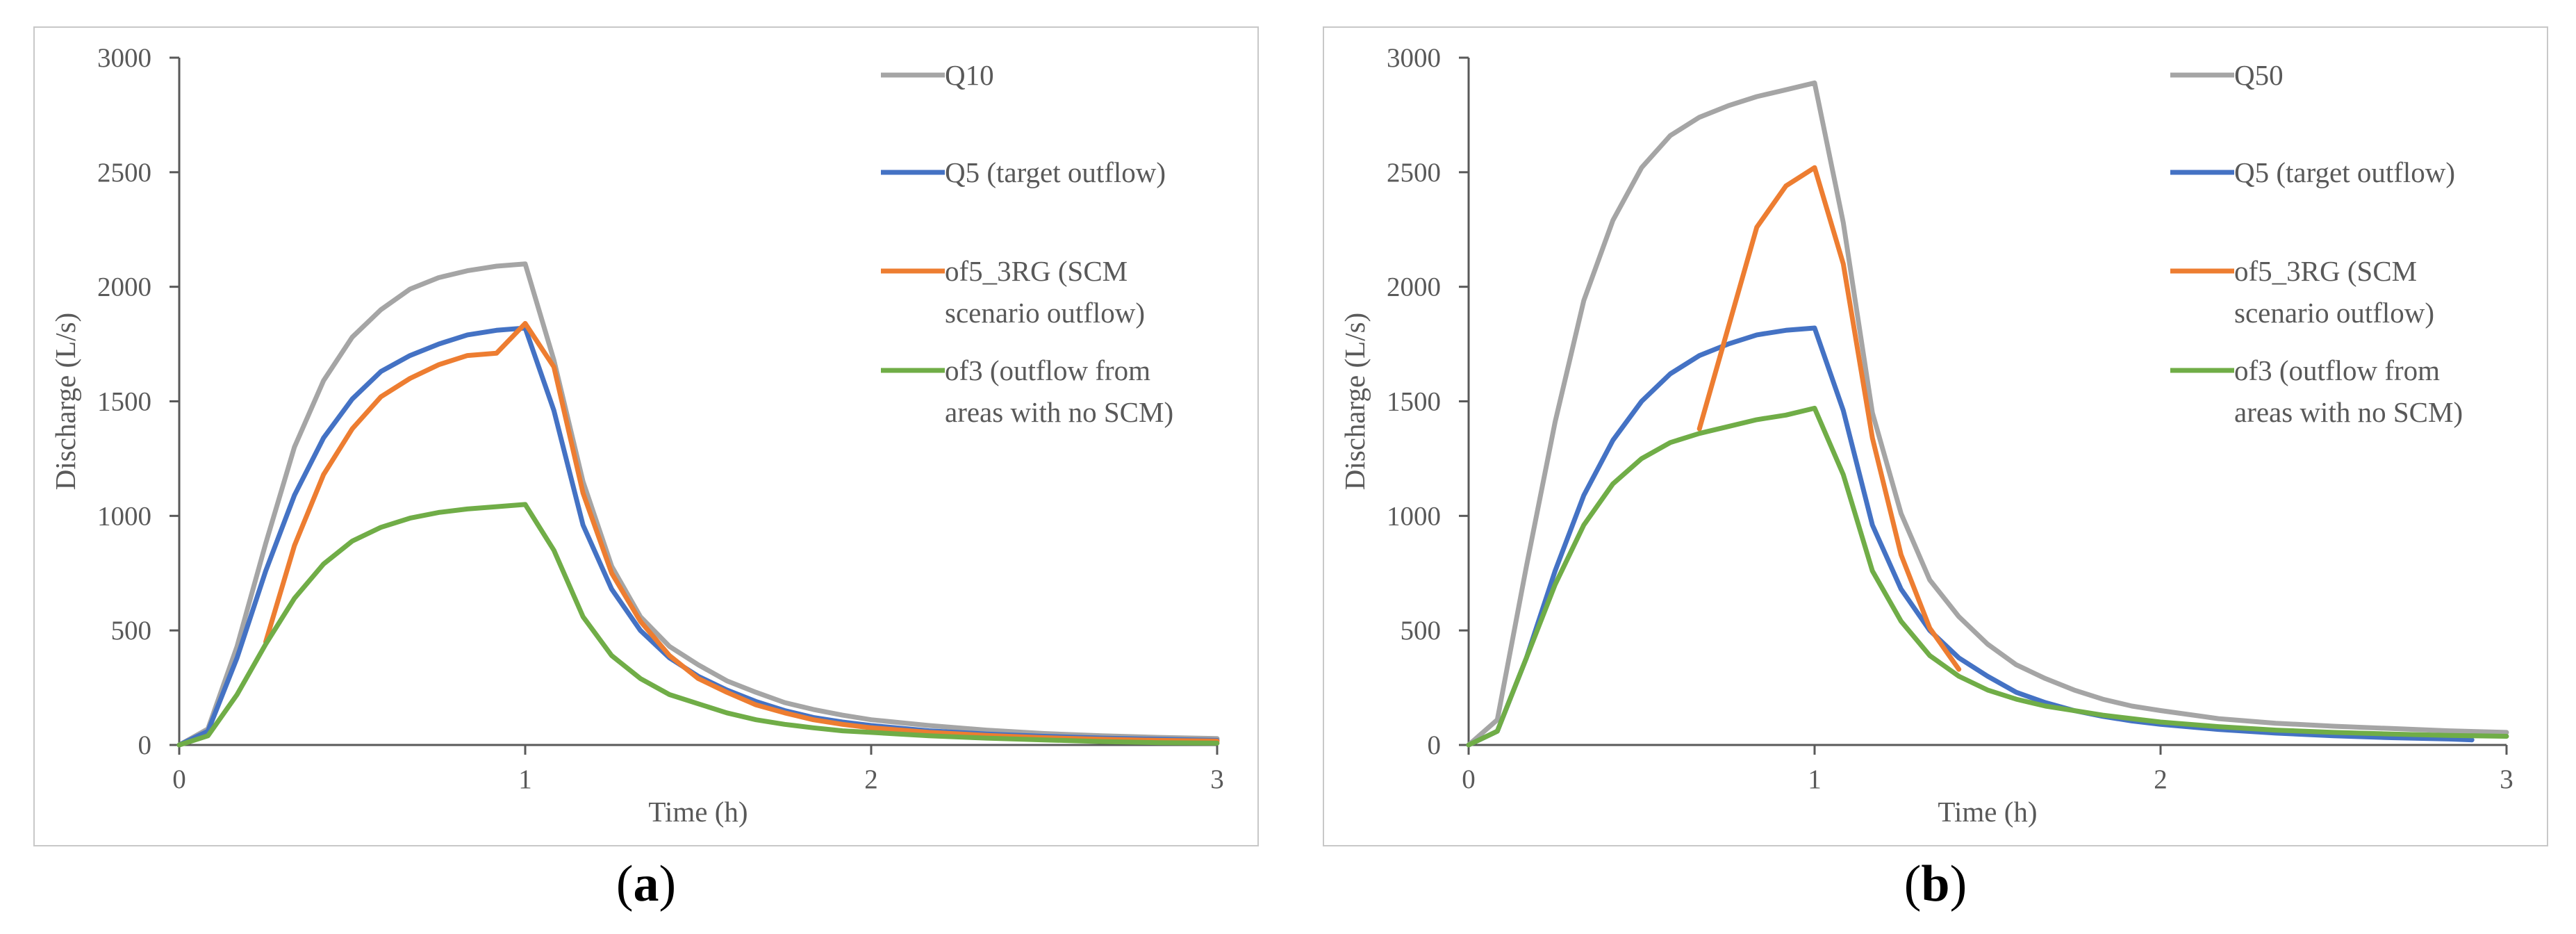  I want to click on panel-label-a: (a), so click(646, 883).